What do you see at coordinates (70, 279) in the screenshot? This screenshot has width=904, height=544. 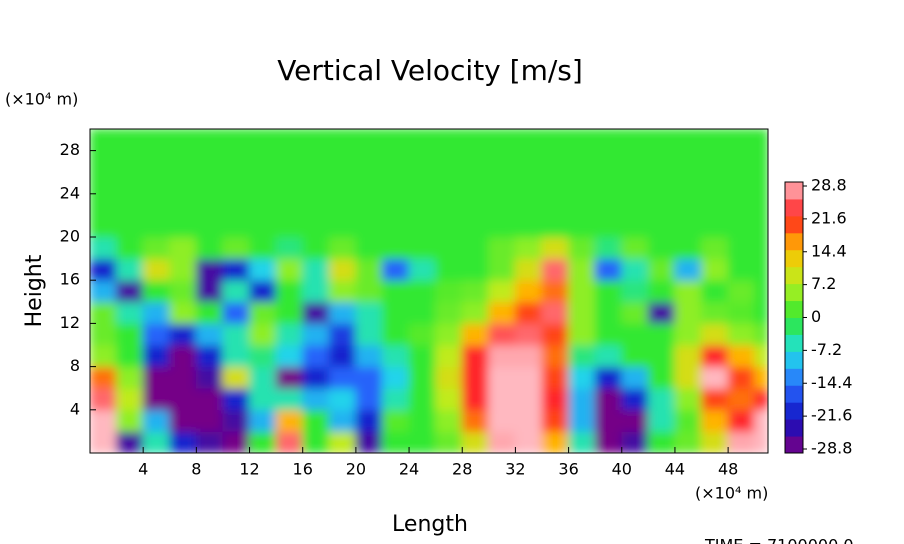 I see `y-tick-label: 16` at bounding box center [70, 279].